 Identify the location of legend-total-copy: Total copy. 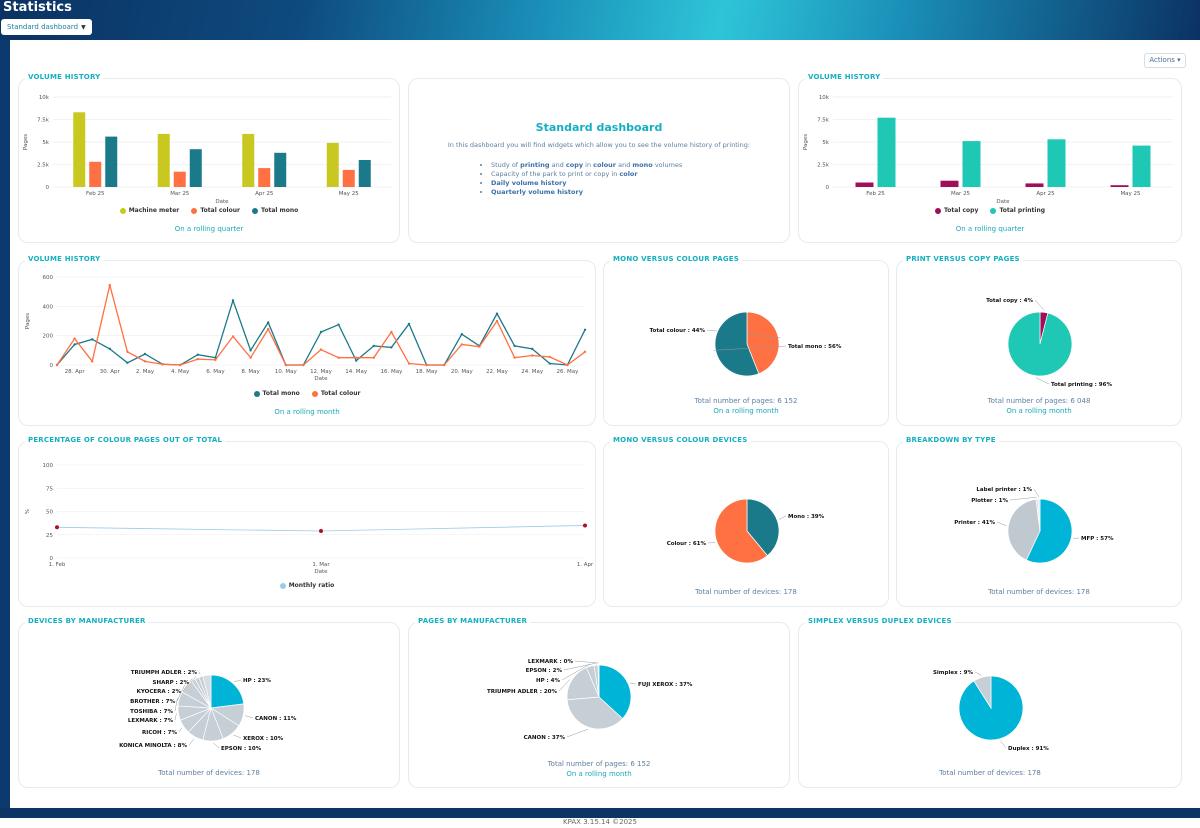
(956, 210).